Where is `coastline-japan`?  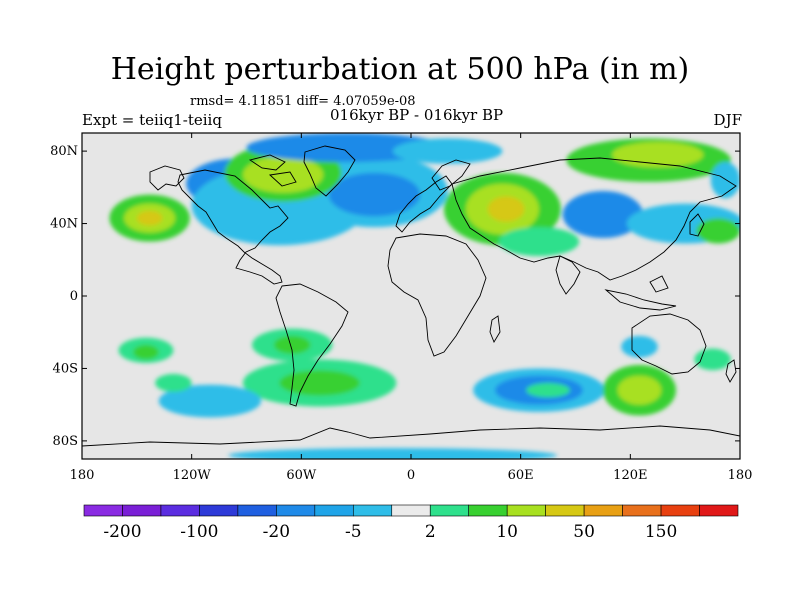
coastline-japan is located at coordinates (697, 225).